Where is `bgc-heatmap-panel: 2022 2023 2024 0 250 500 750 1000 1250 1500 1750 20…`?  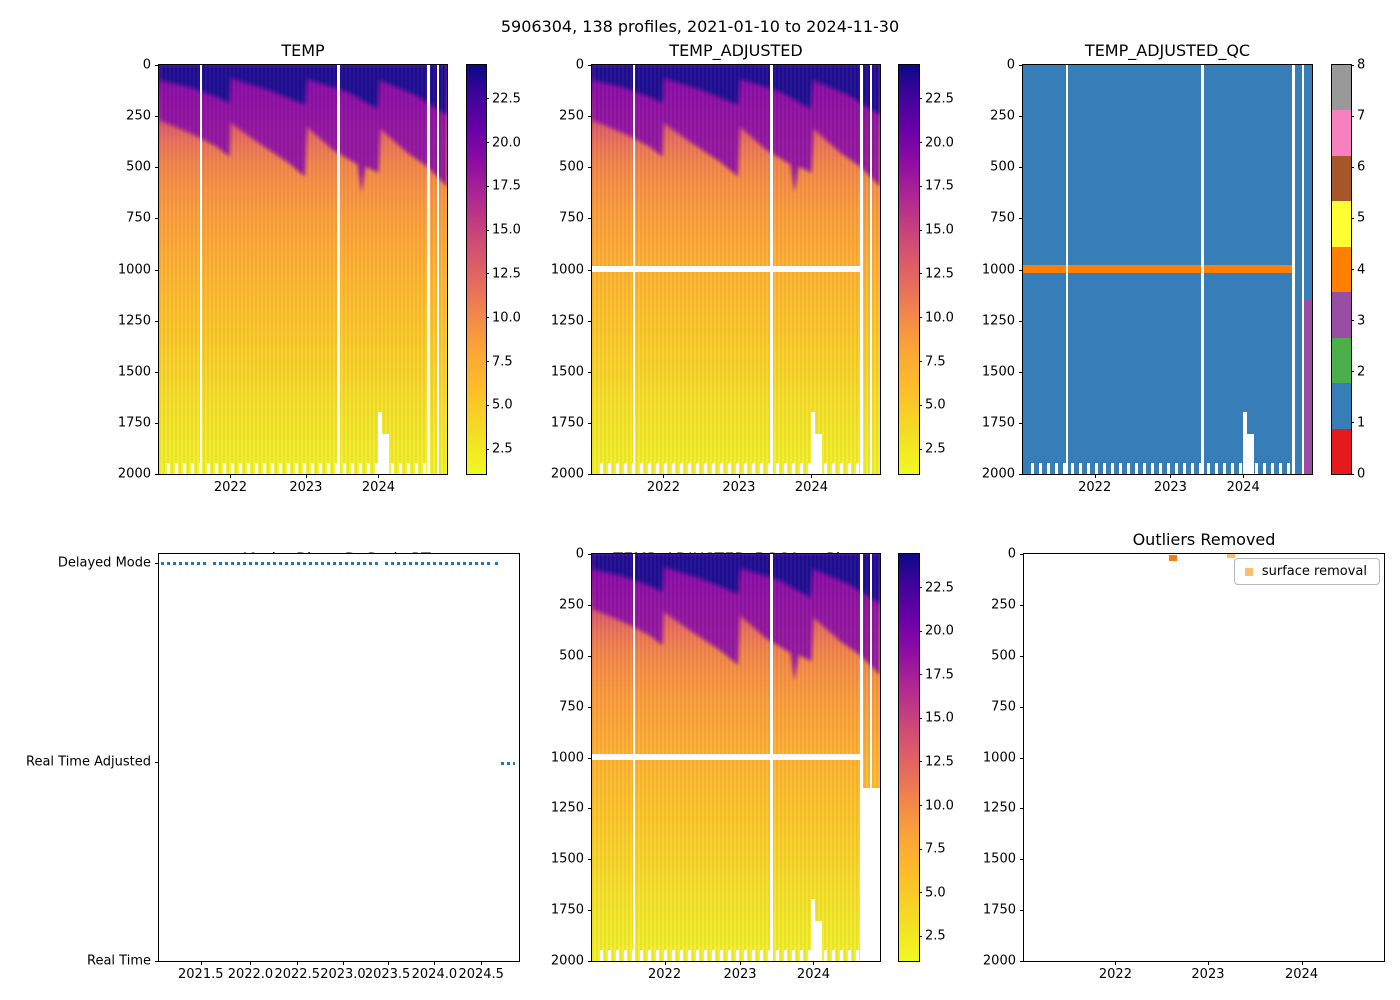 bgc-heatmap-panel: 2022 2023 2024 0 250 500 750 1000 1250 1500 1750 20… is located at coordinates (716, 764).